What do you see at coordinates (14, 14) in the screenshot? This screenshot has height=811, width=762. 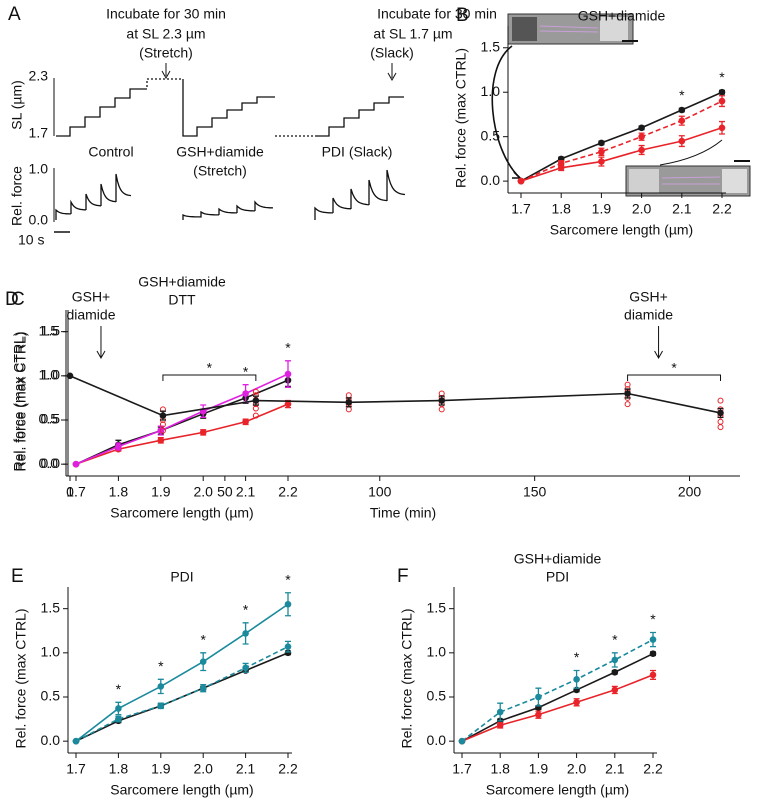 I see `panel-letter: A` at bounding box center [14, 14].